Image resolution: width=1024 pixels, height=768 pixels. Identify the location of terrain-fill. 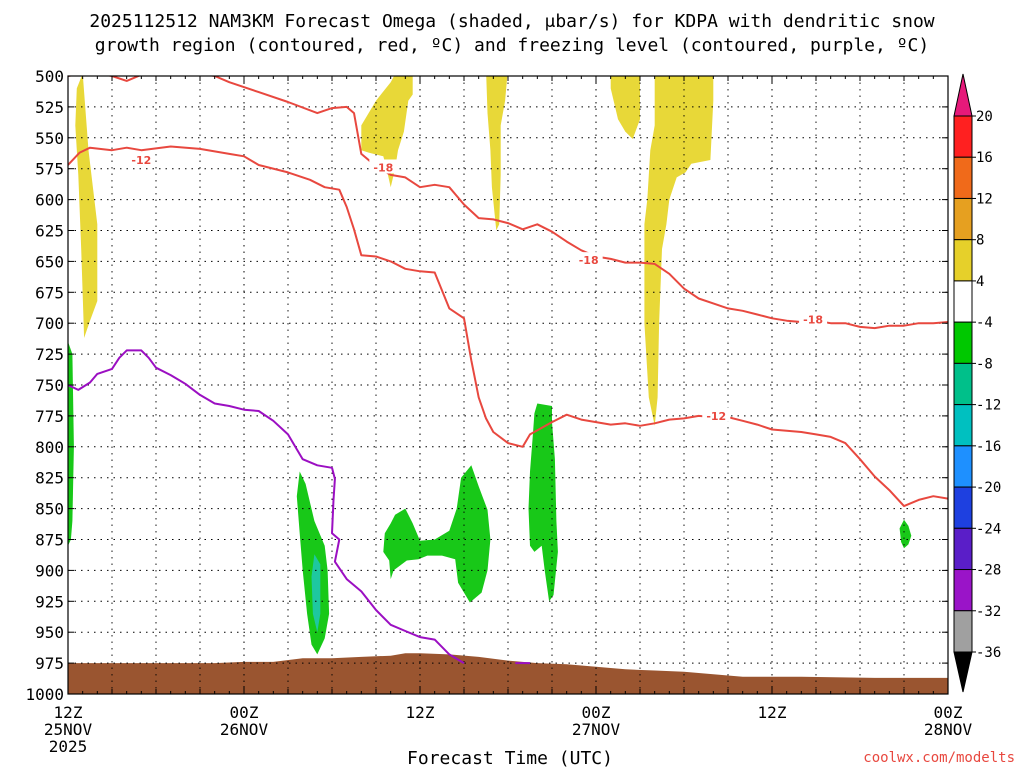
(508, 673).